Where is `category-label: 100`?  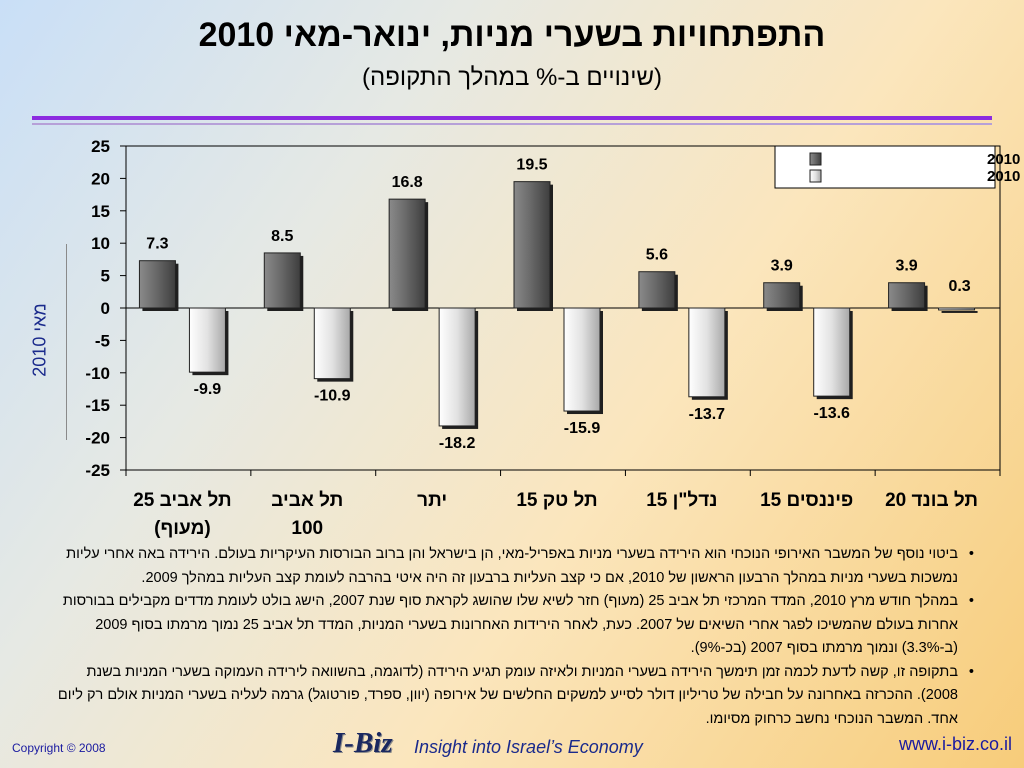
category-label: 100 is located at coordinates (307, 528).